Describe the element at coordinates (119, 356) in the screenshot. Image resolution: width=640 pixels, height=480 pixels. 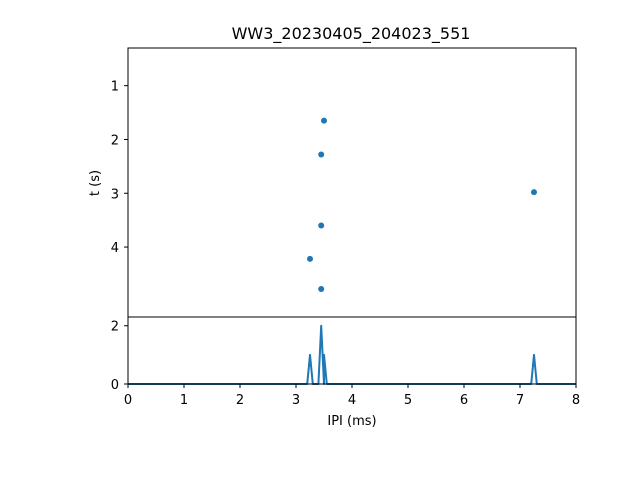
I see `bottom-y-ticks: 02` at that location.